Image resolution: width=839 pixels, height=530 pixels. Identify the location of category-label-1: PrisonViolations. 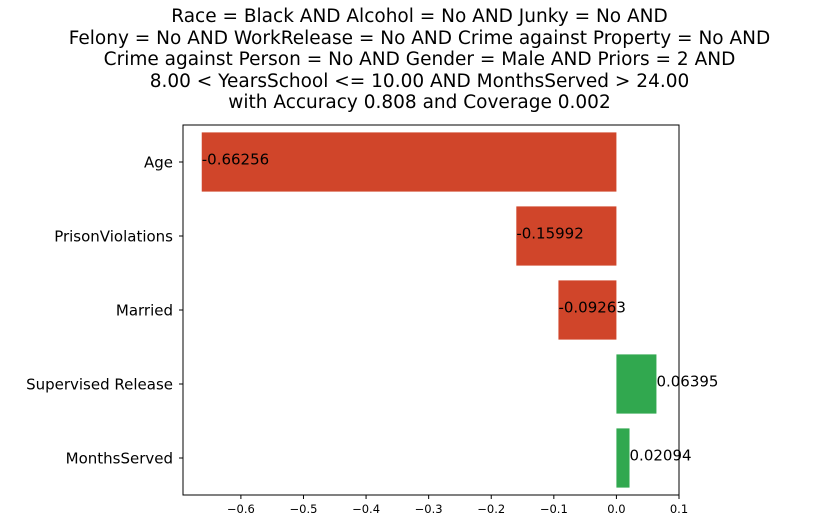
(113, 237).